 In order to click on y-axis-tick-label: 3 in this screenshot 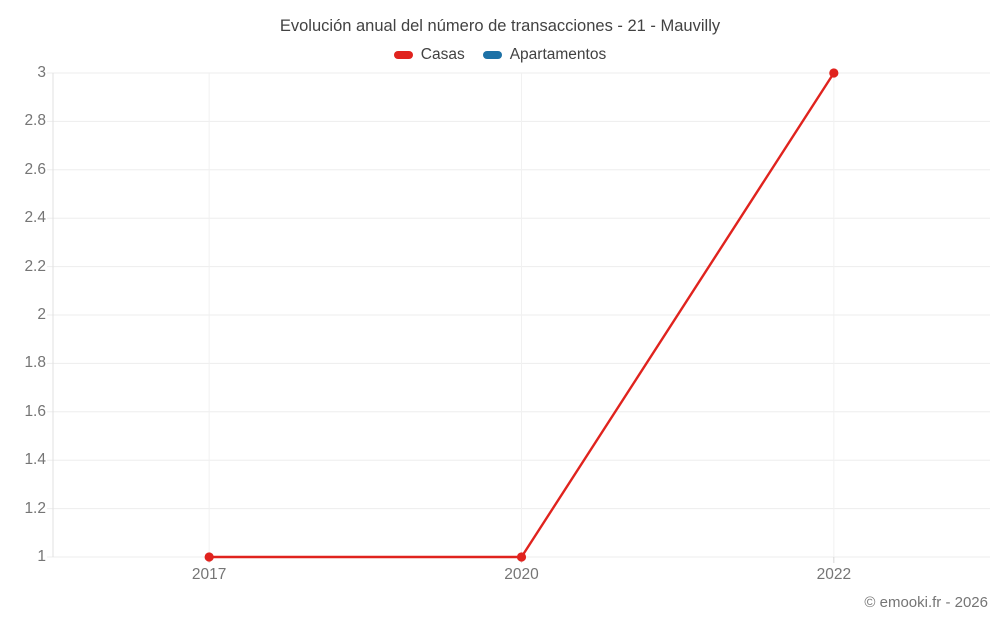, I will do `click(41, 72)`.